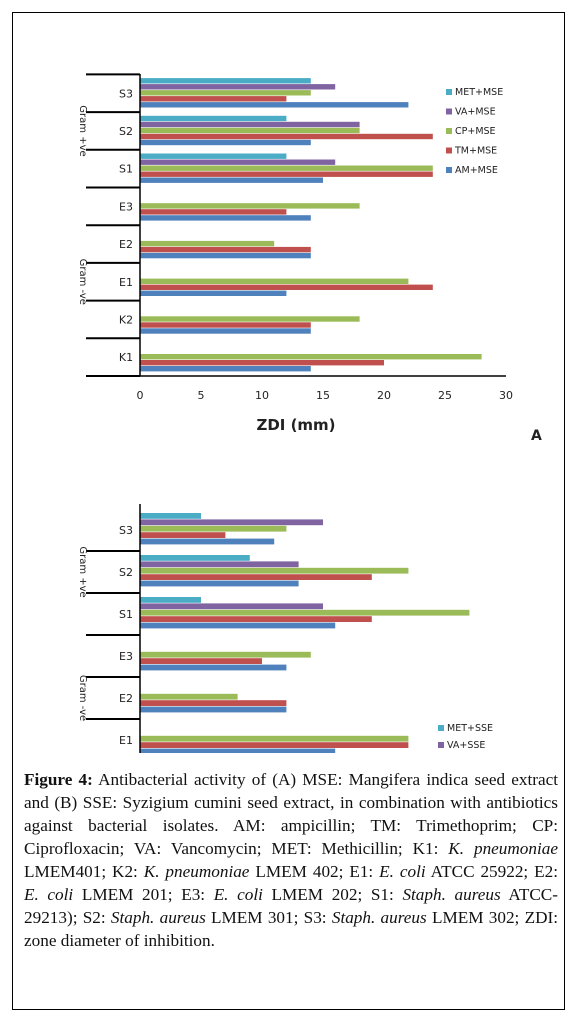  I want to click on bar-cpmse-k2, so click(250, 319).